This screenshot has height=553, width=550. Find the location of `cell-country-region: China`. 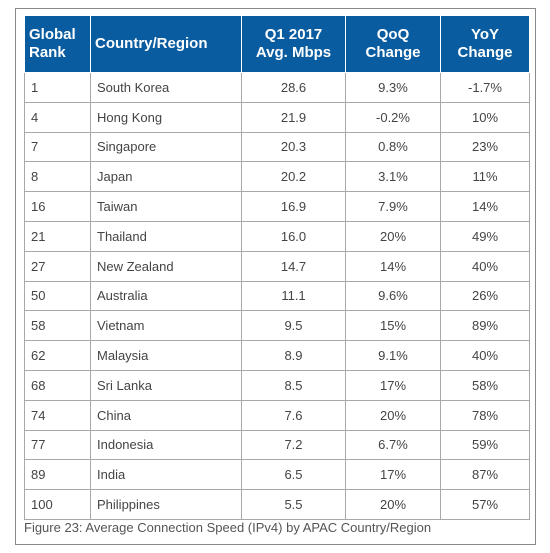

cell-country-region: China is located at coordinates (166, 415).